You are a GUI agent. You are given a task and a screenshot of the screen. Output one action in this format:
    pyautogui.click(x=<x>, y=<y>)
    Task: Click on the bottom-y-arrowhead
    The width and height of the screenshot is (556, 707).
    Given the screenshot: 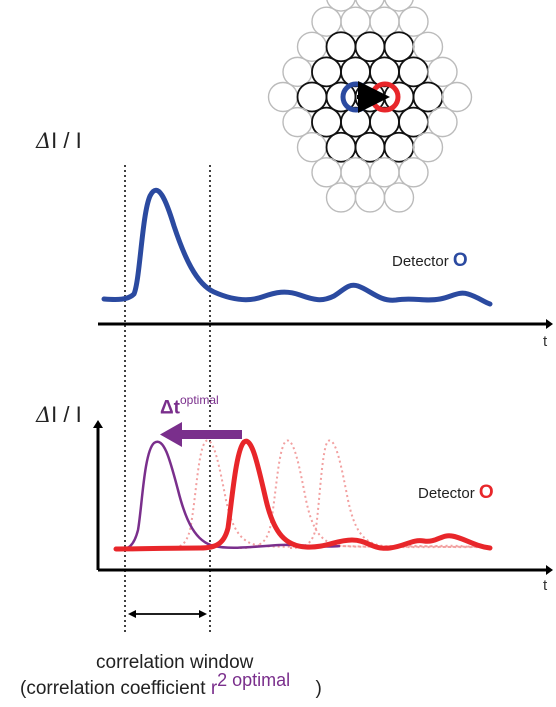 What is the action you would take?
    pyautogui.click(x=98, y=424)
    